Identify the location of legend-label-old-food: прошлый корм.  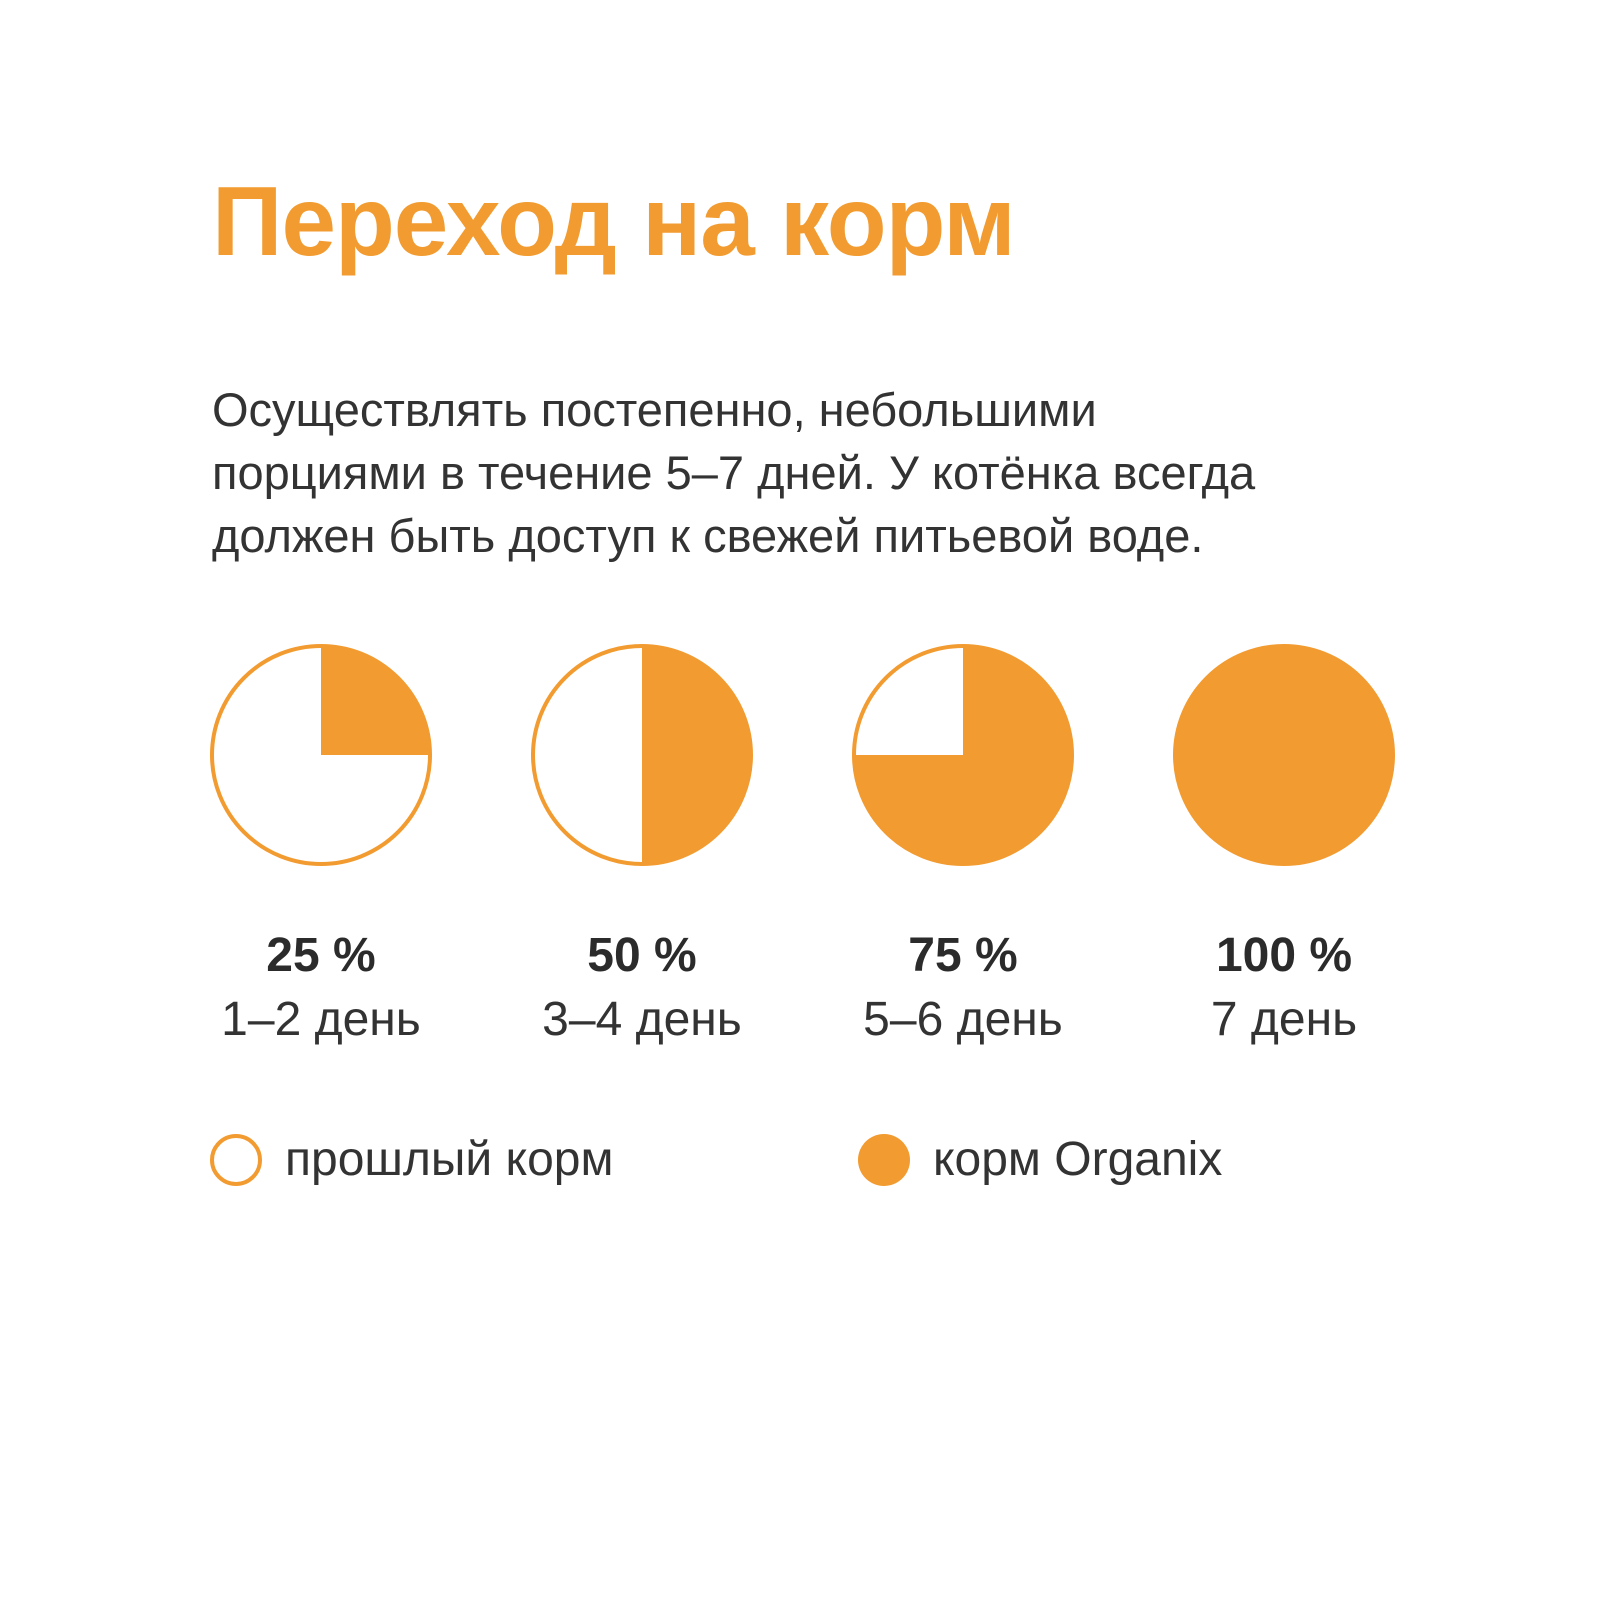
(449, 1159).